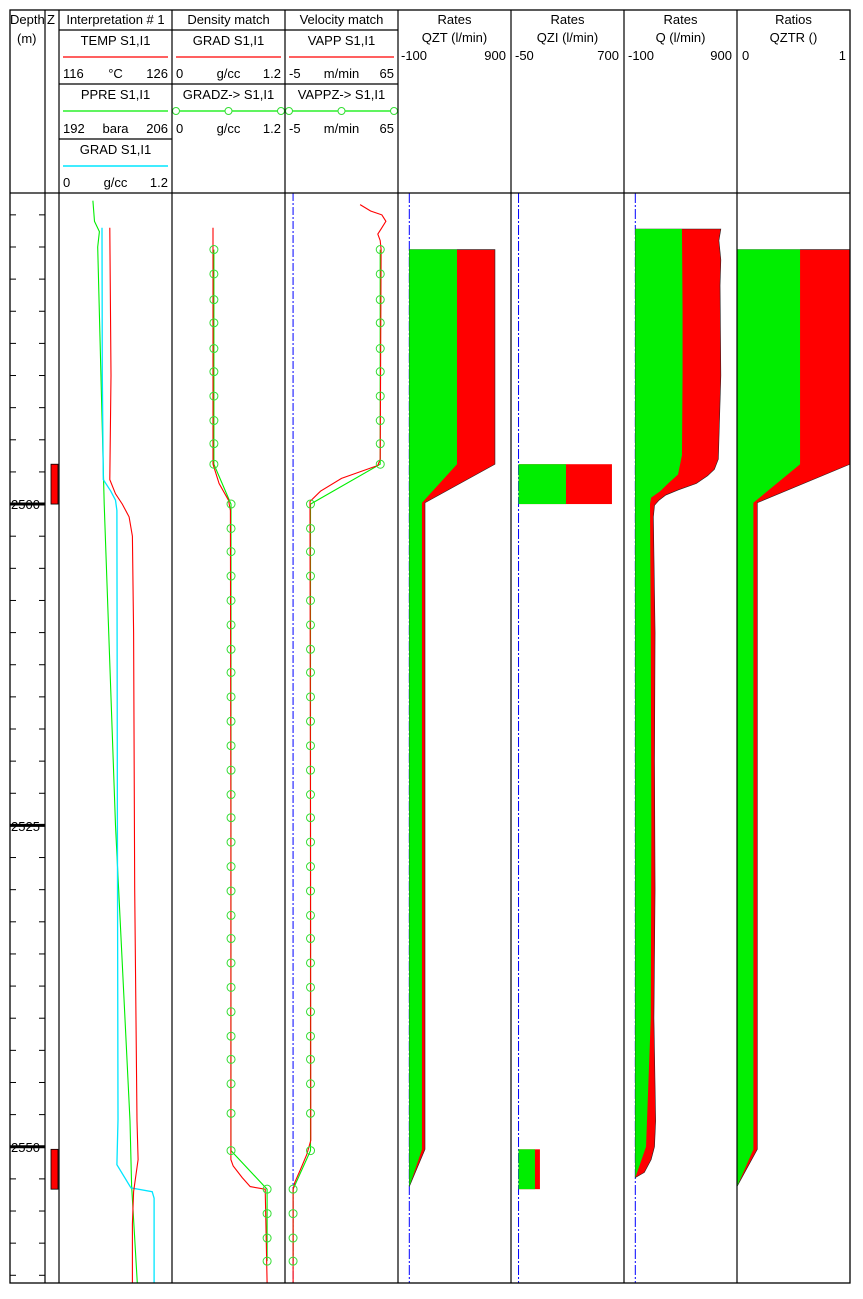 The image size is (863, 1299). I want to click on density-track-title: Density match, so click(228, 19).